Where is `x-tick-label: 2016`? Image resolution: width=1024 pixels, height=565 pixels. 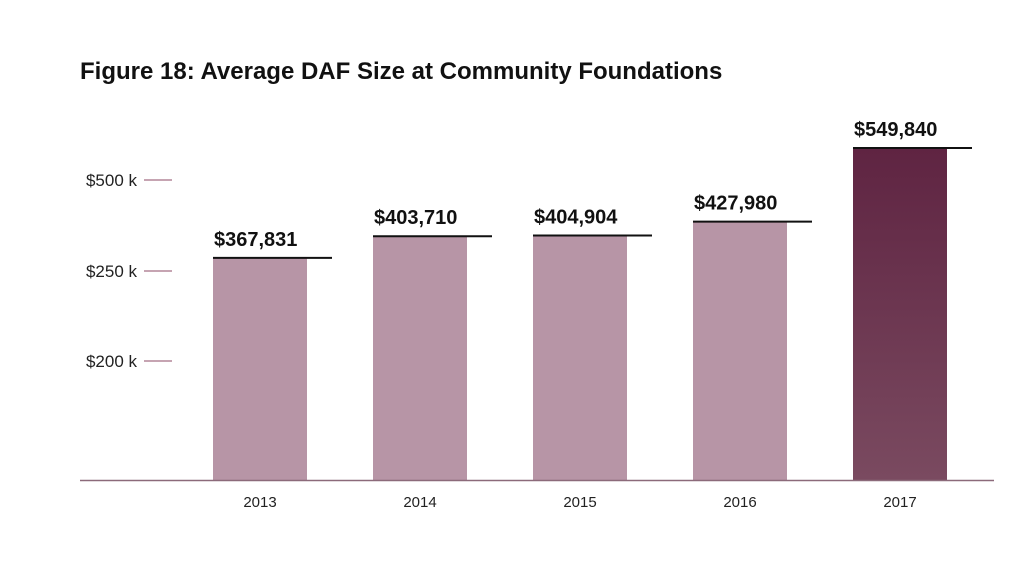 x-tick-label: 2016 is located at coordinates (739, 502).